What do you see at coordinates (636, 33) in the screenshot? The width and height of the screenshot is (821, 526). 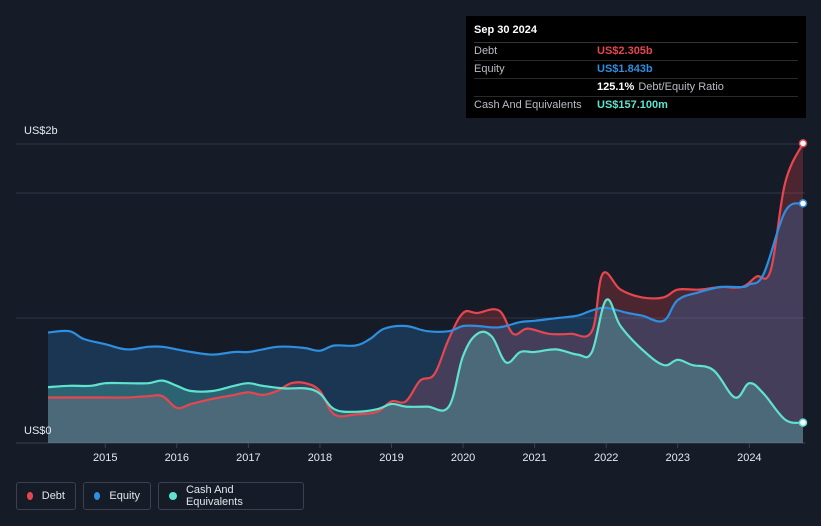 I see `tooltip-date: Sep 30 2024` at bounding box center [636, 33].